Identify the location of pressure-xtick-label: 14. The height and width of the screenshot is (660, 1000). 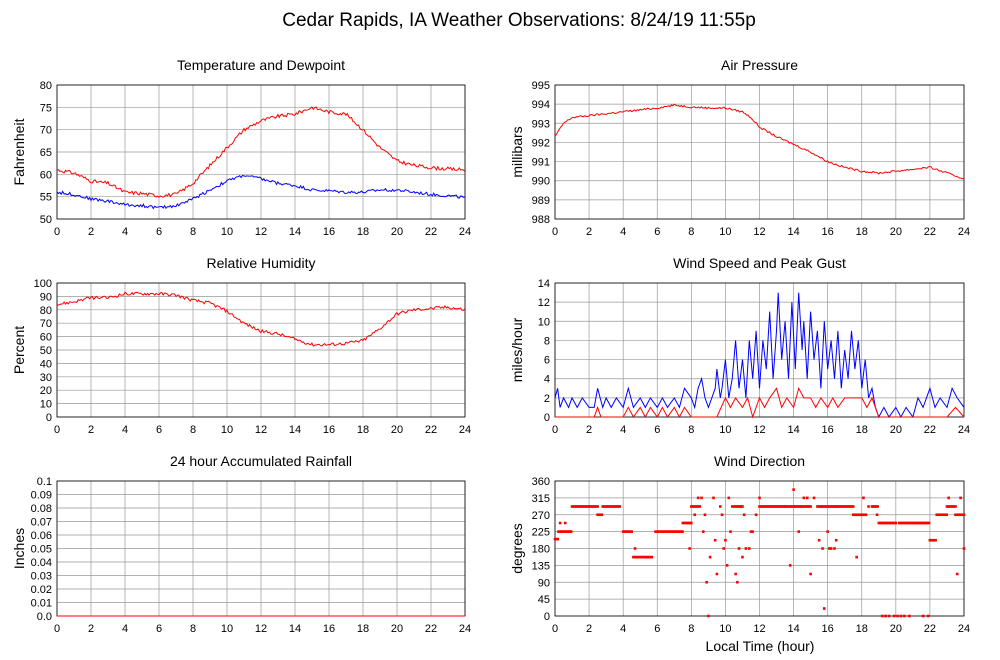
(793, 232).